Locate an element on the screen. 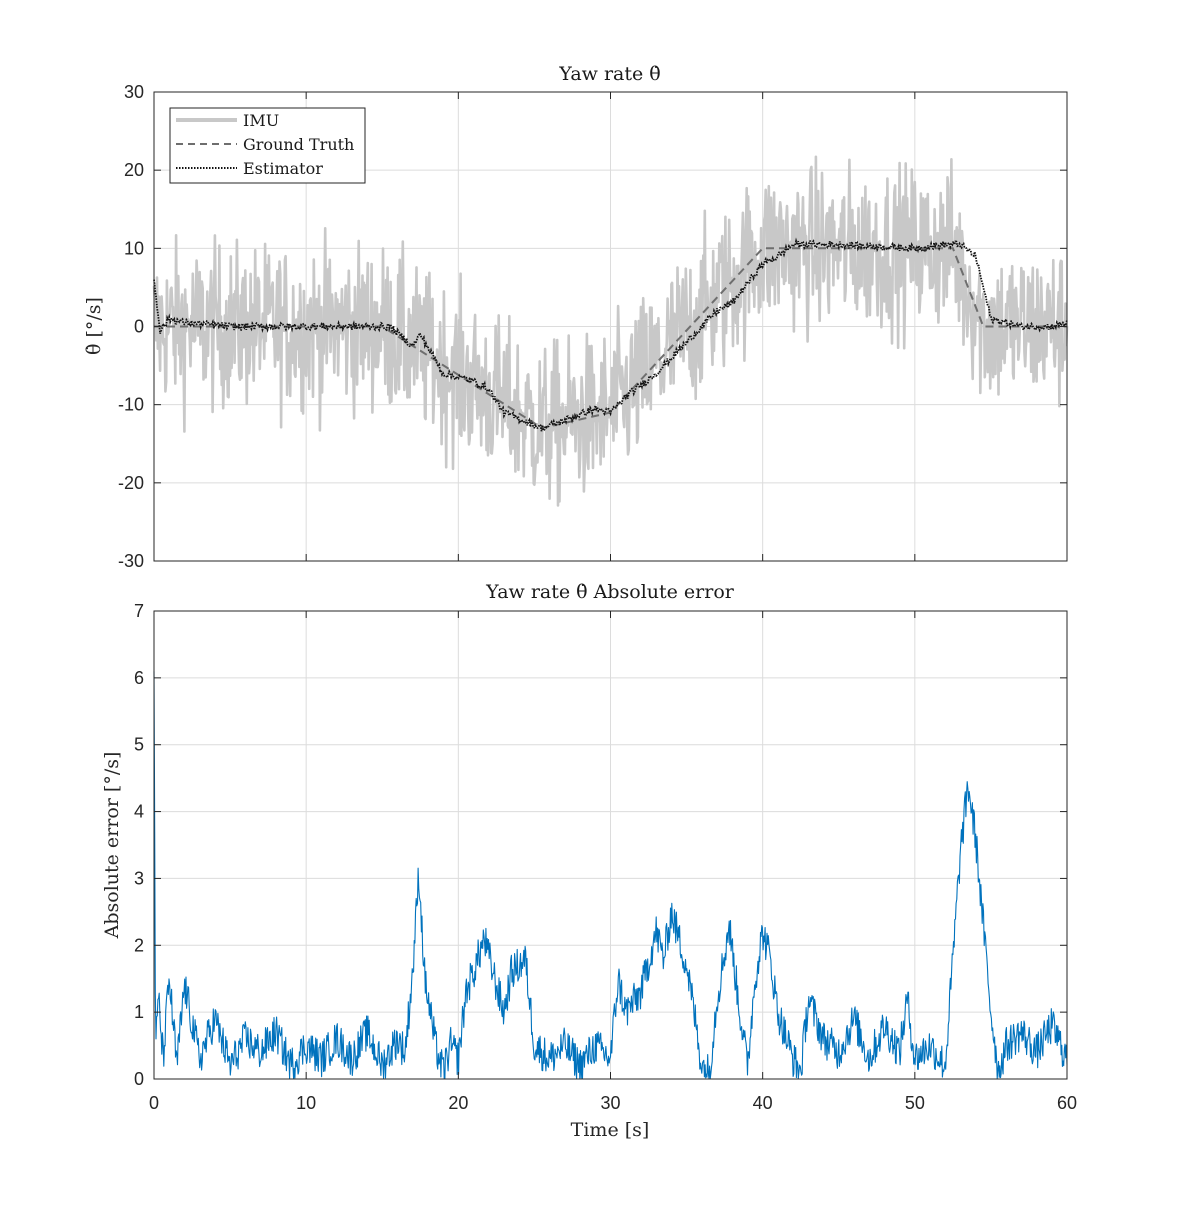  absolute-error-y-tick-label: 4 is located at coordinates (139, 812).